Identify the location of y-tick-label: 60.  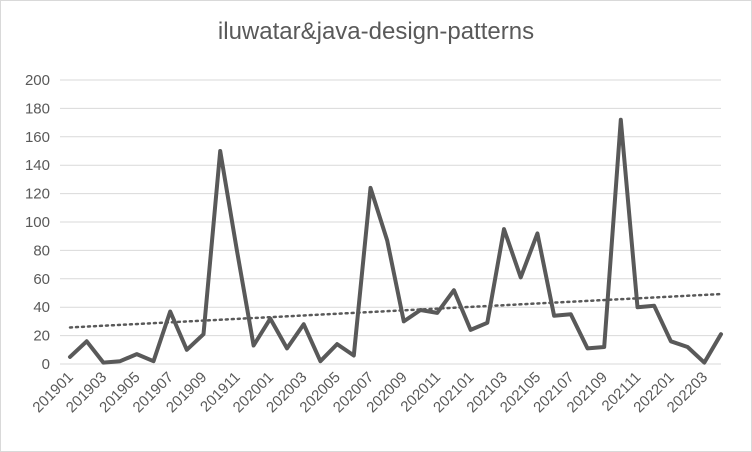
(41, 279).